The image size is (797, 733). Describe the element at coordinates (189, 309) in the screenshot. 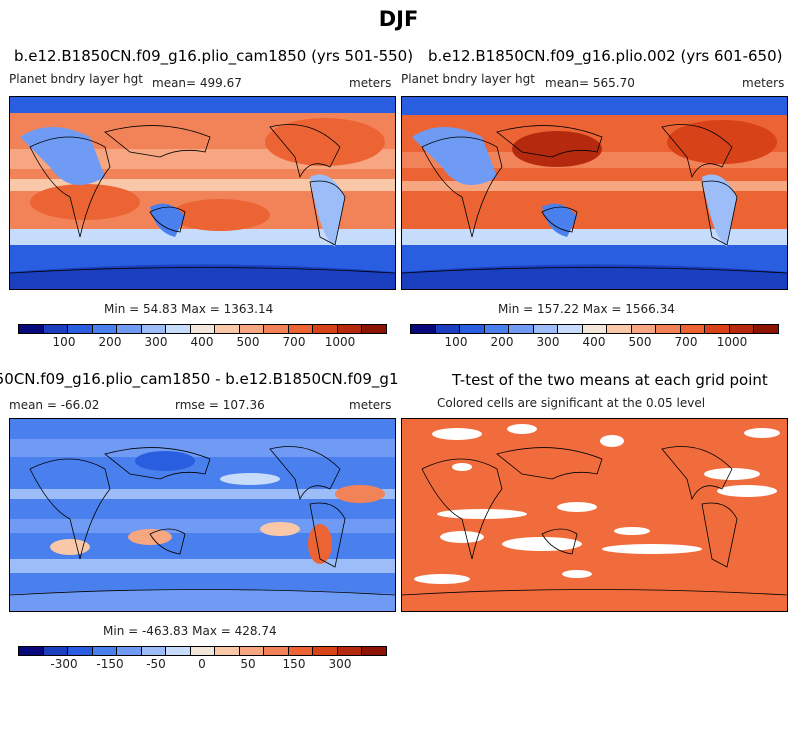

I see `panel1-minmax: Min = 54.83 Max = 1363.14` at that location.